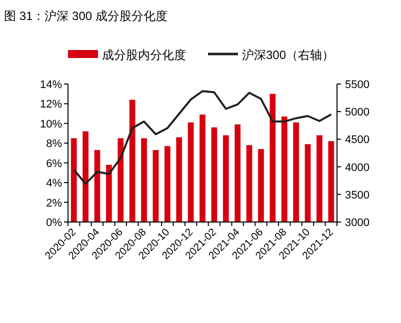  What do you see at coordinates (86, 16) in the screenshot?
I see `chart-title: 图 31：沪深 300 成分股分化度` at bounding box center [86, 16].